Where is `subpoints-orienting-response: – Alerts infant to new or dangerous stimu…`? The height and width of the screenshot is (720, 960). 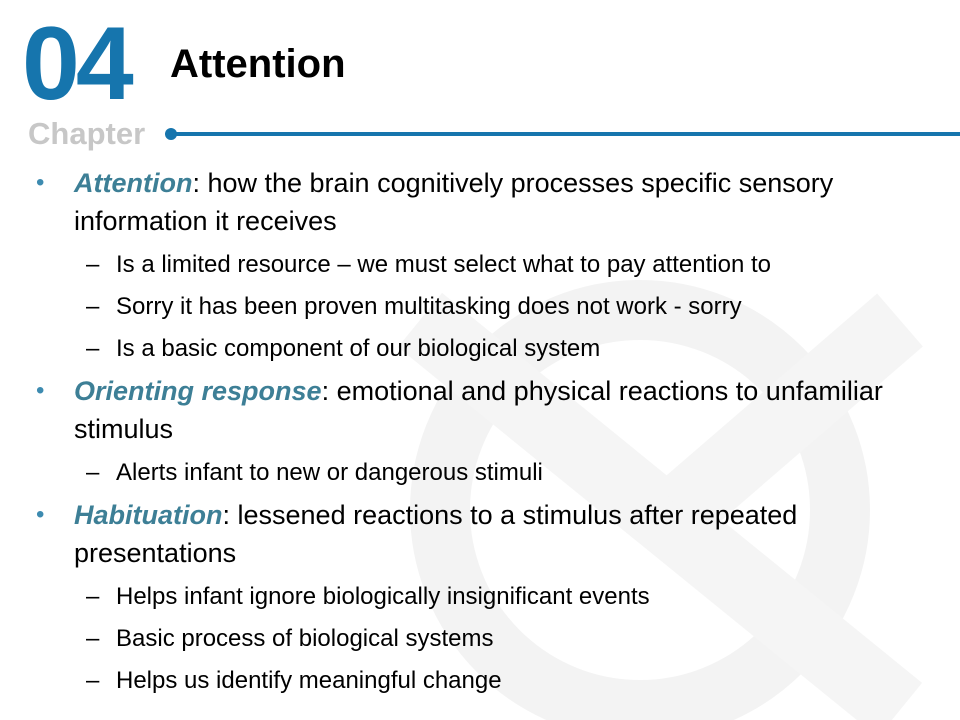 subpoints-orienting-response: – Alerts infant to new or dangerous stimu… is located at coordinates (491, 473).